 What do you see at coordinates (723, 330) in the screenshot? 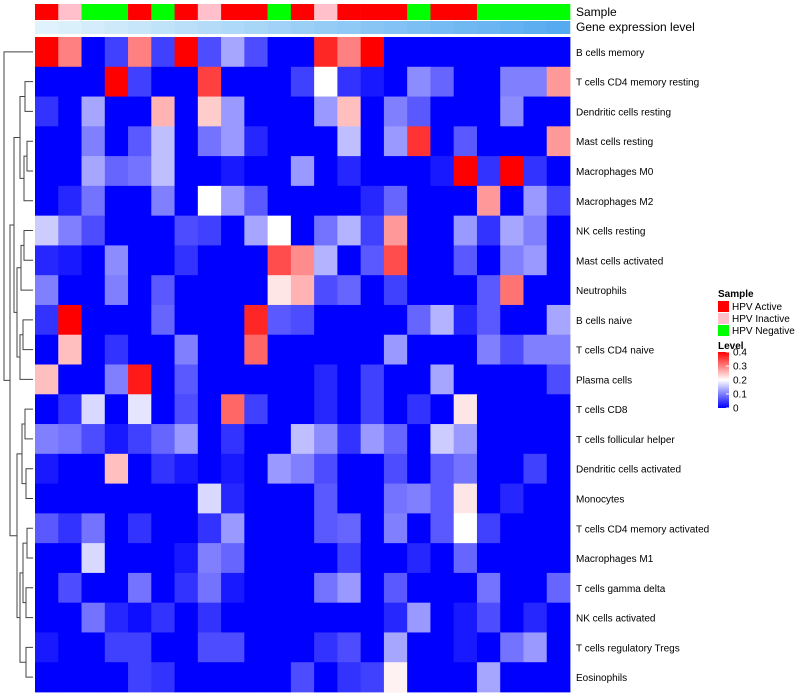
I see `sample-legend-swatch` at bounding box center [723, 330].